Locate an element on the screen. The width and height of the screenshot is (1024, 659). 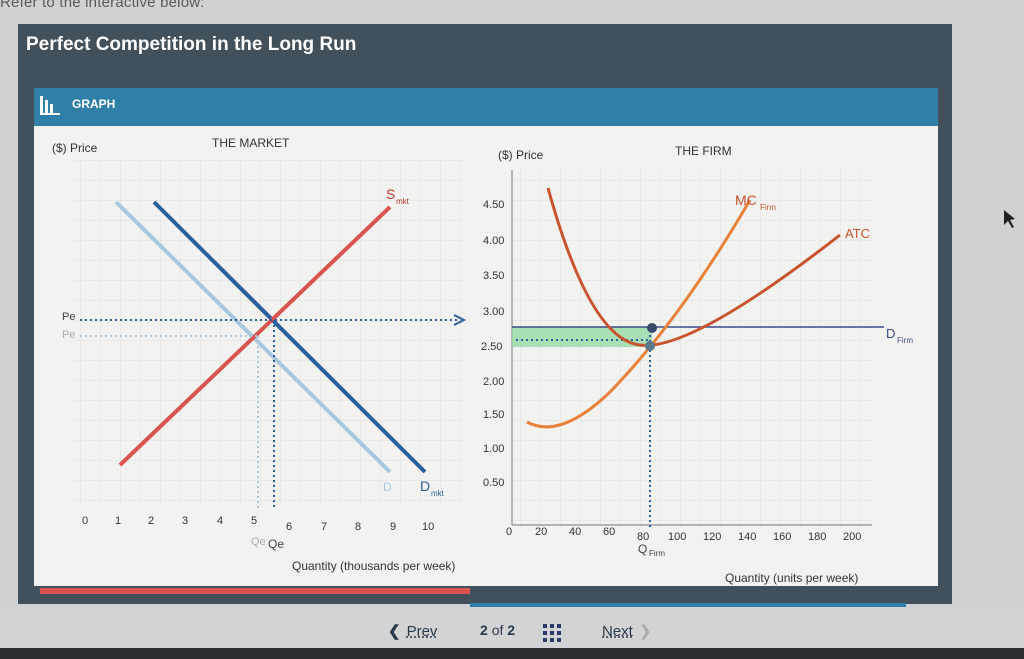
prev-button: ❮ Prev is located at coordinates (412, 631).